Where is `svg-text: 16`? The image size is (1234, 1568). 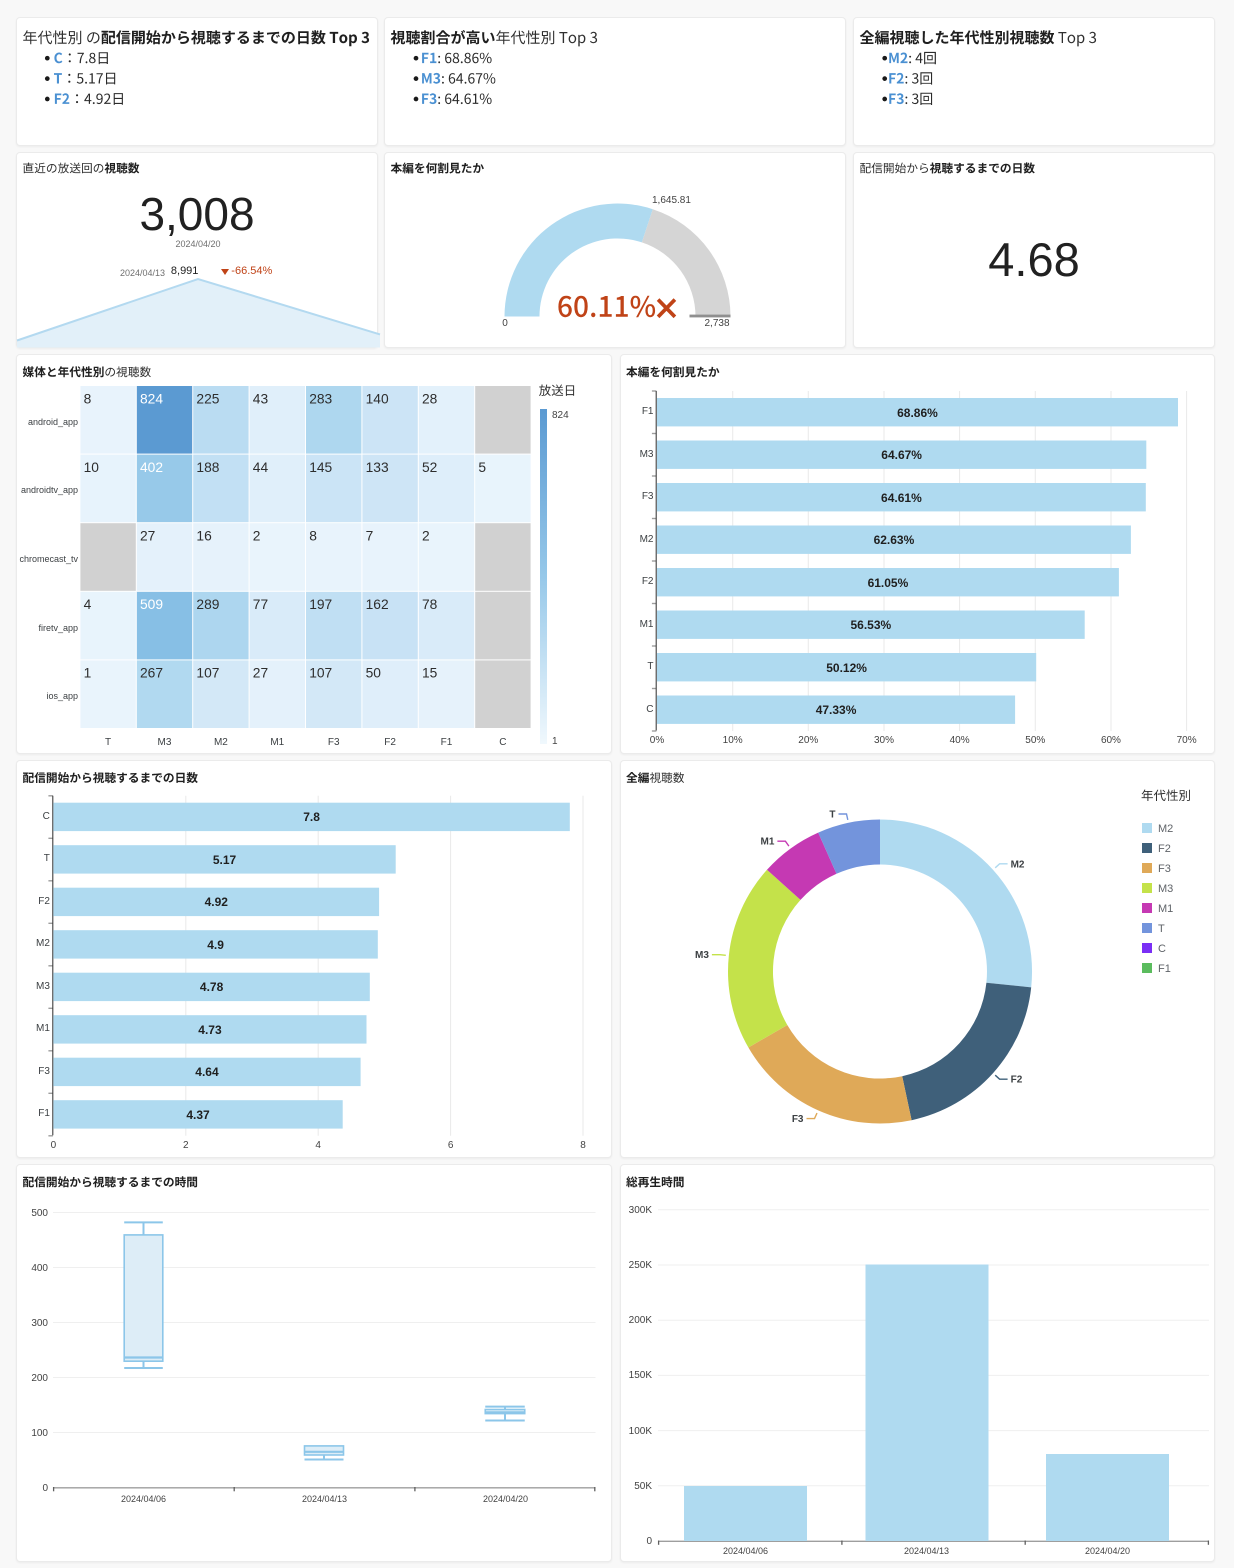 svg-text: 16 is located at coordinates (204, 536).